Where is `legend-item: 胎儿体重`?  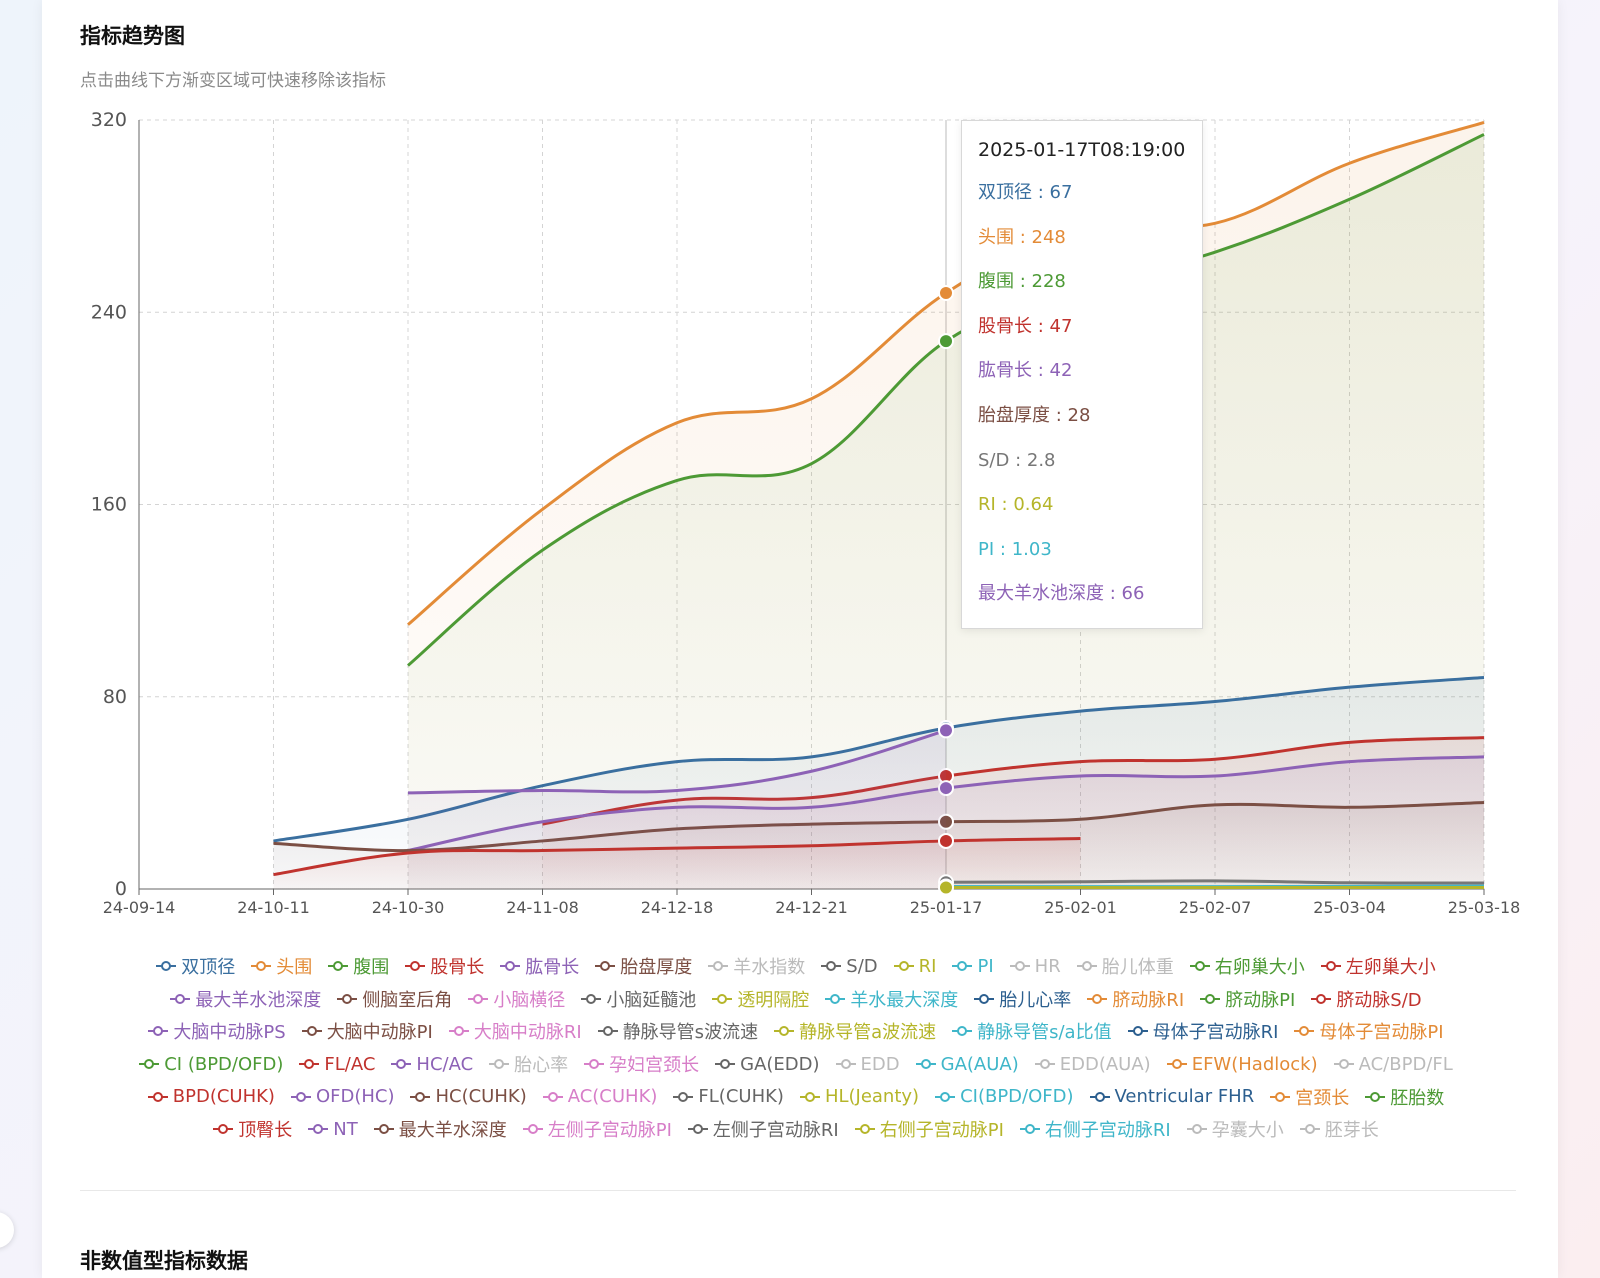
legend-item: 胎儿体重 is located at coordinates (1125, 966).